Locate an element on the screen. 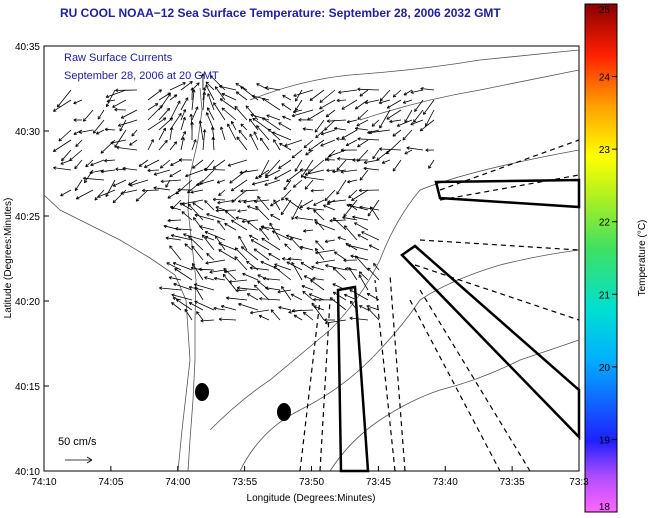  colorbar-tick-label: 19 is located at coordinates (605, 440).